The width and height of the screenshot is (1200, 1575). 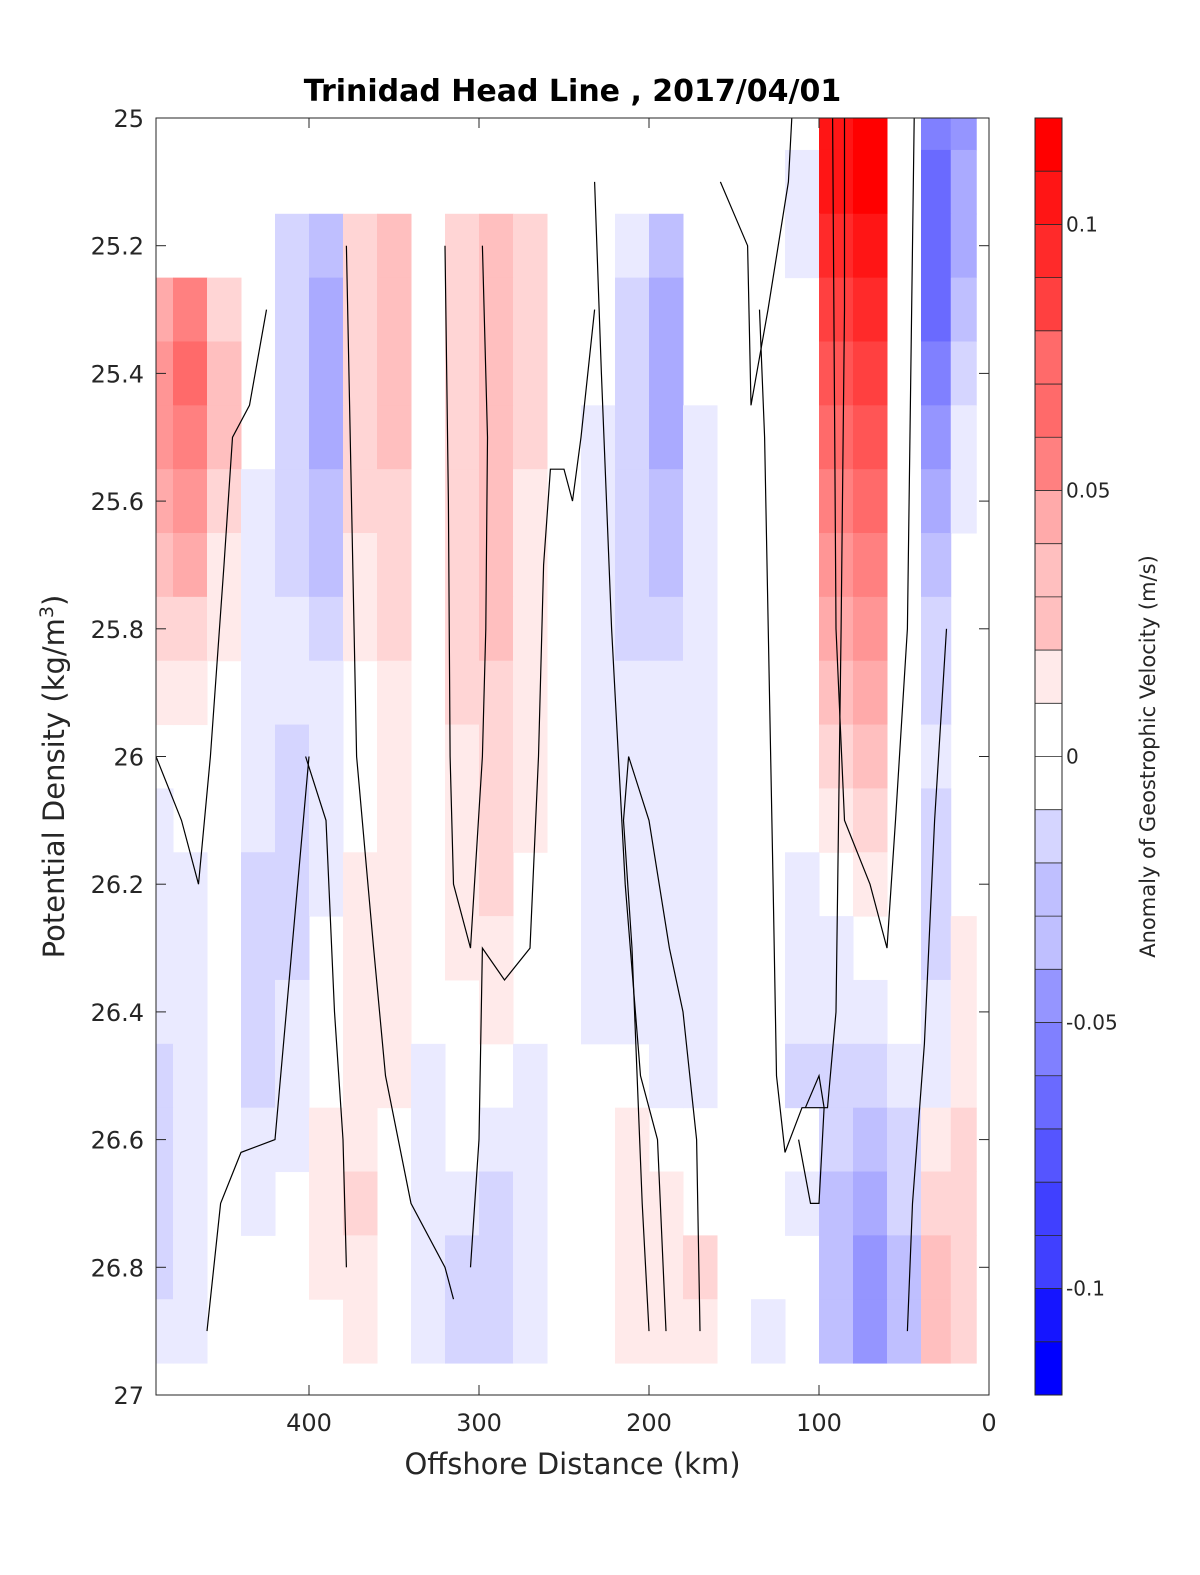 What do you see at coordinates (117, 1013) in the screenshot?
I see `y-tick-label: 26.4` at bounding box center [117, 1013].